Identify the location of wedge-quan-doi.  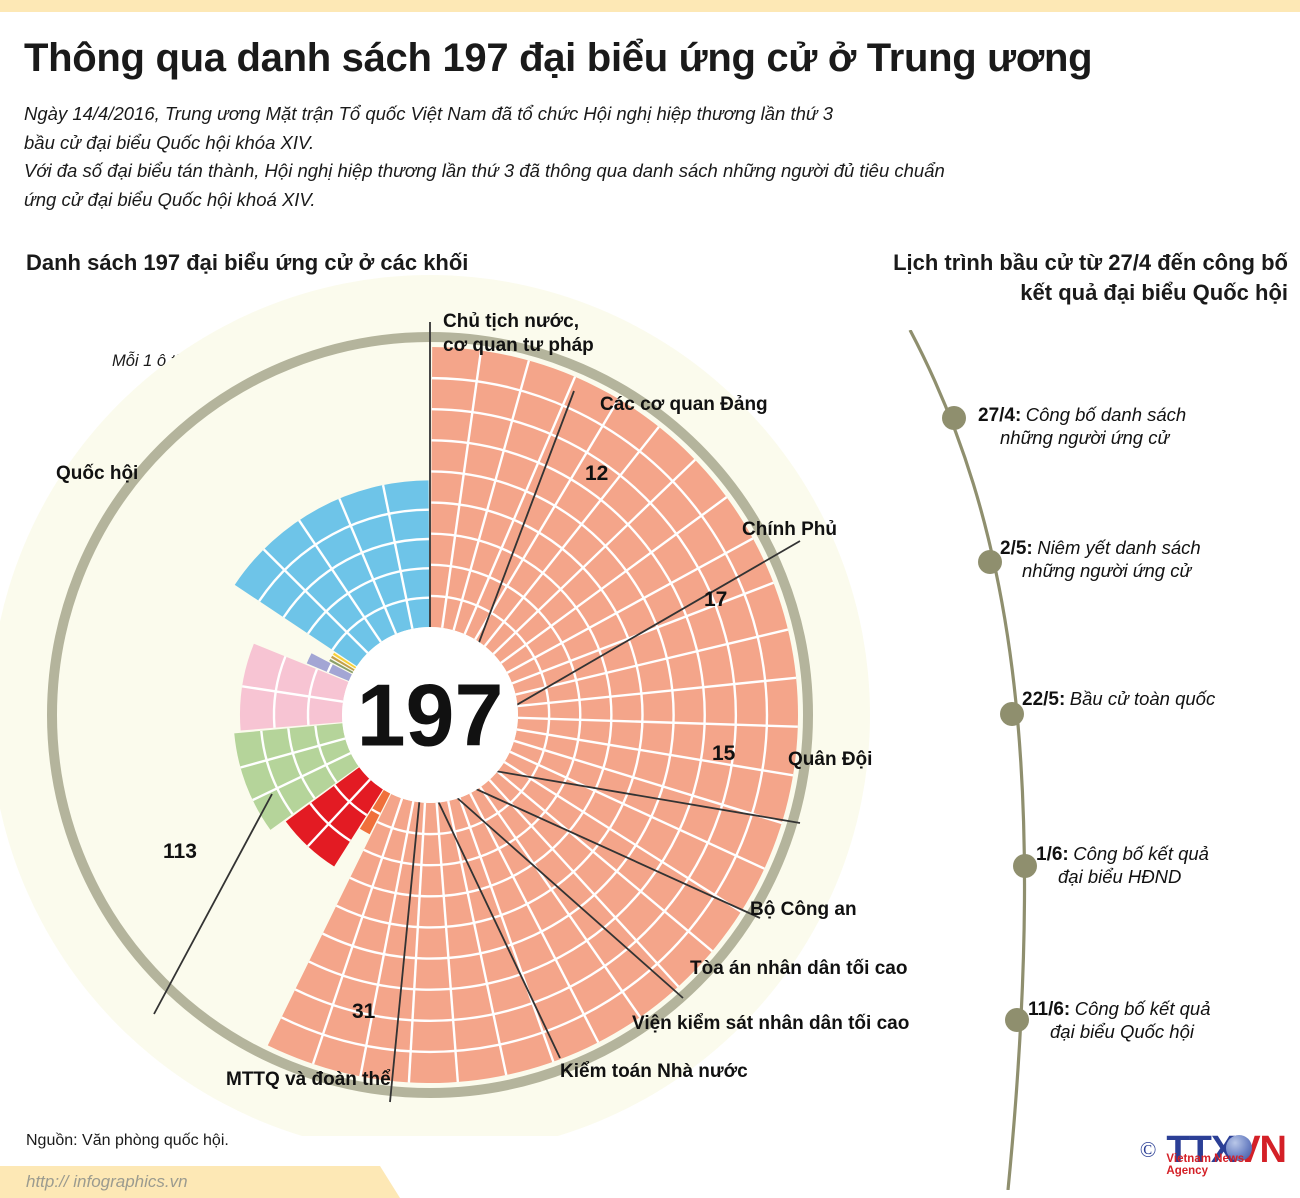
(294, 687).